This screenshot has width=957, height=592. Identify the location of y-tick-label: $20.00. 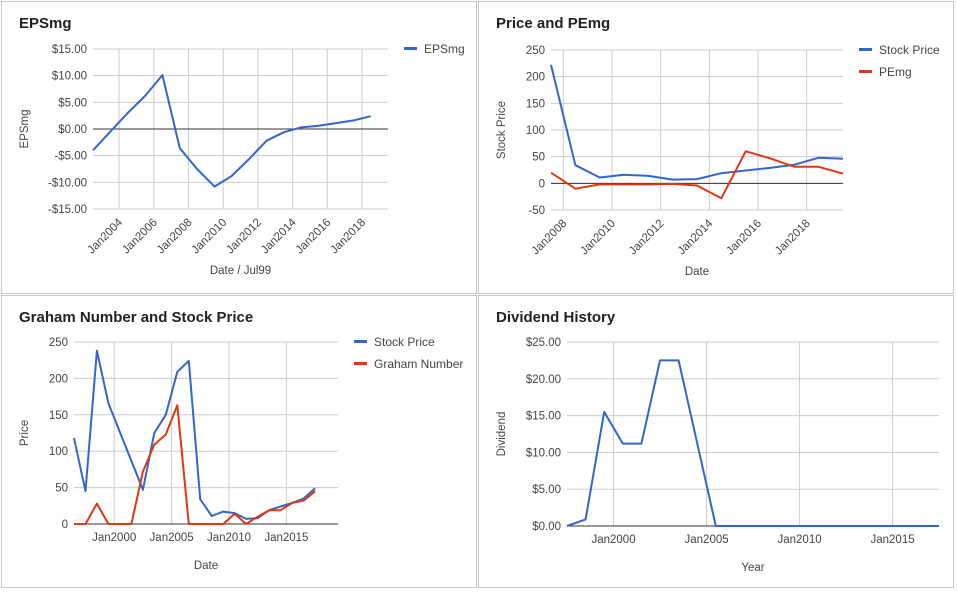
(543, 380).